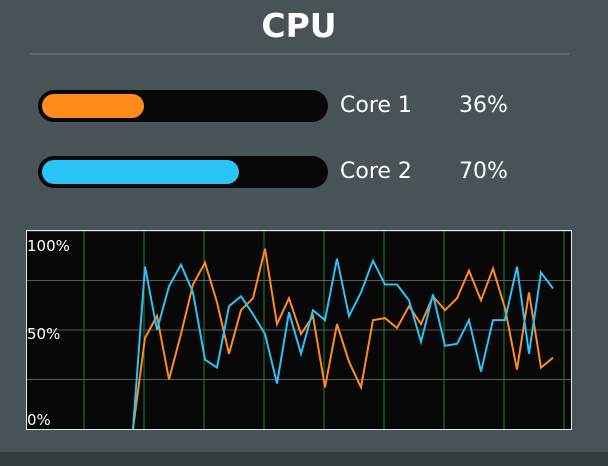 This screenshot has width=608, height=466. Describe the element at coordinates (43, 334) in the screenshot. I see `y-tick-50: 50%` at that location.